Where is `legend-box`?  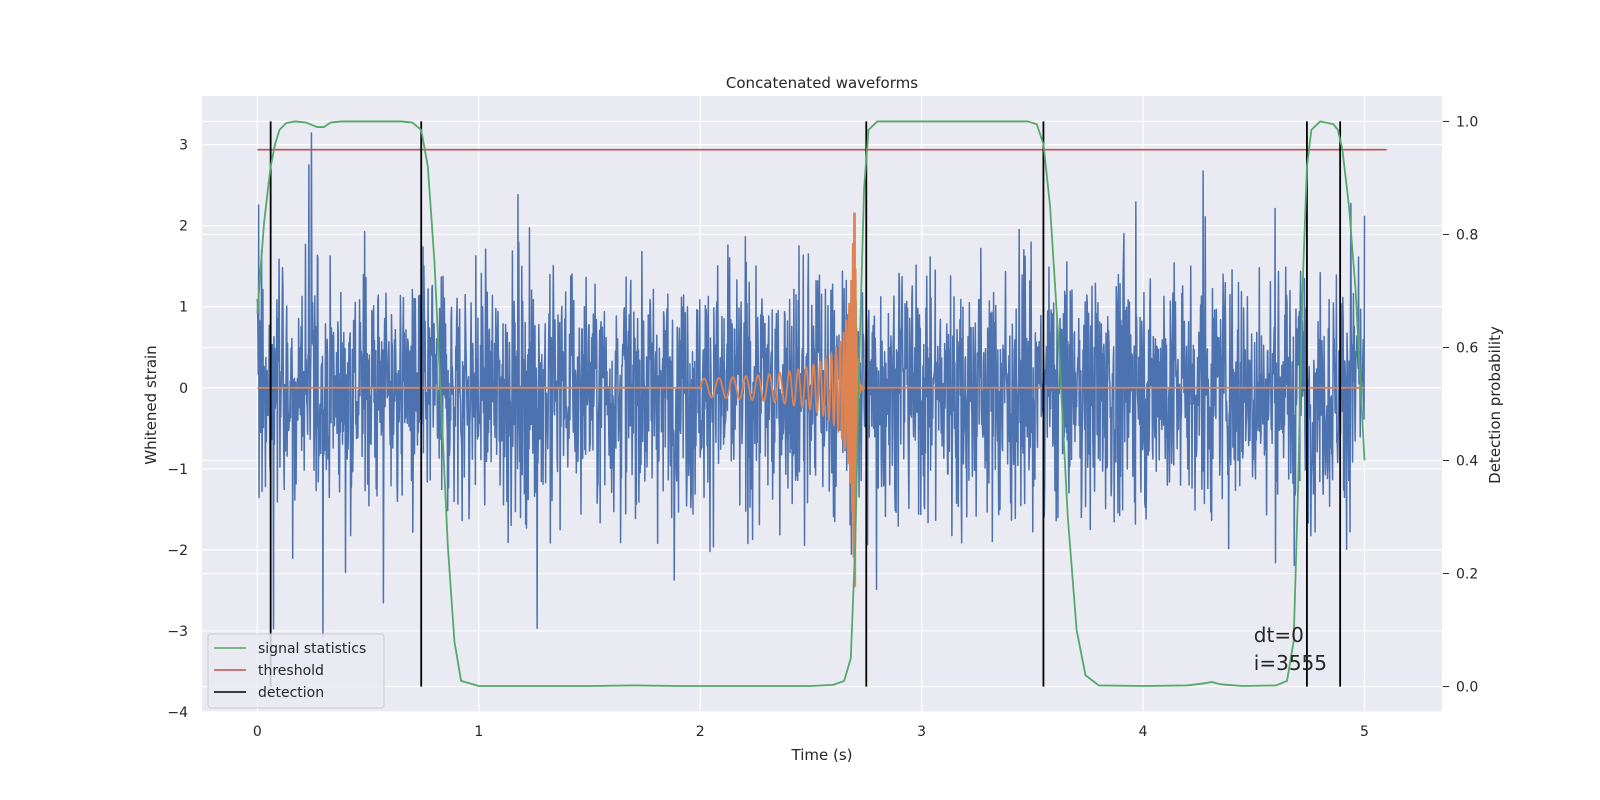
legend-box is located at coordinates (296, 671).